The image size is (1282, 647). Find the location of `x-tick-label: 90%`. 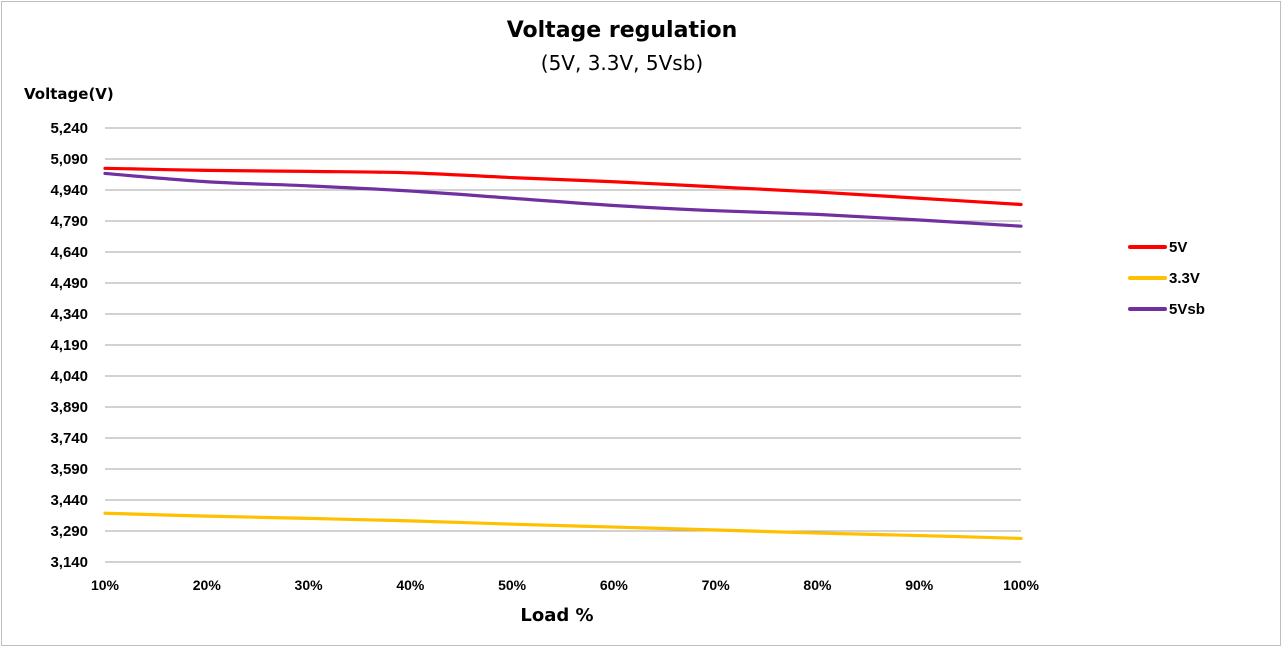

x-tick-label: 90% is located at coordinates (919, 585).